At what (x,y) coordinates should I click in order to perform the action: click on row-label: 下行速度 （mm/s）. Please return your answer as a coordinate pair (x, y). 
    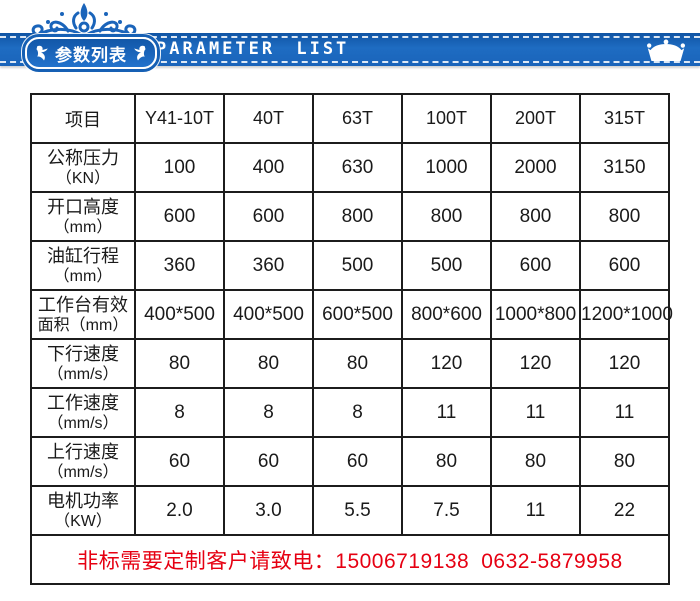
    Looking at the image, I should click on (83, 363).